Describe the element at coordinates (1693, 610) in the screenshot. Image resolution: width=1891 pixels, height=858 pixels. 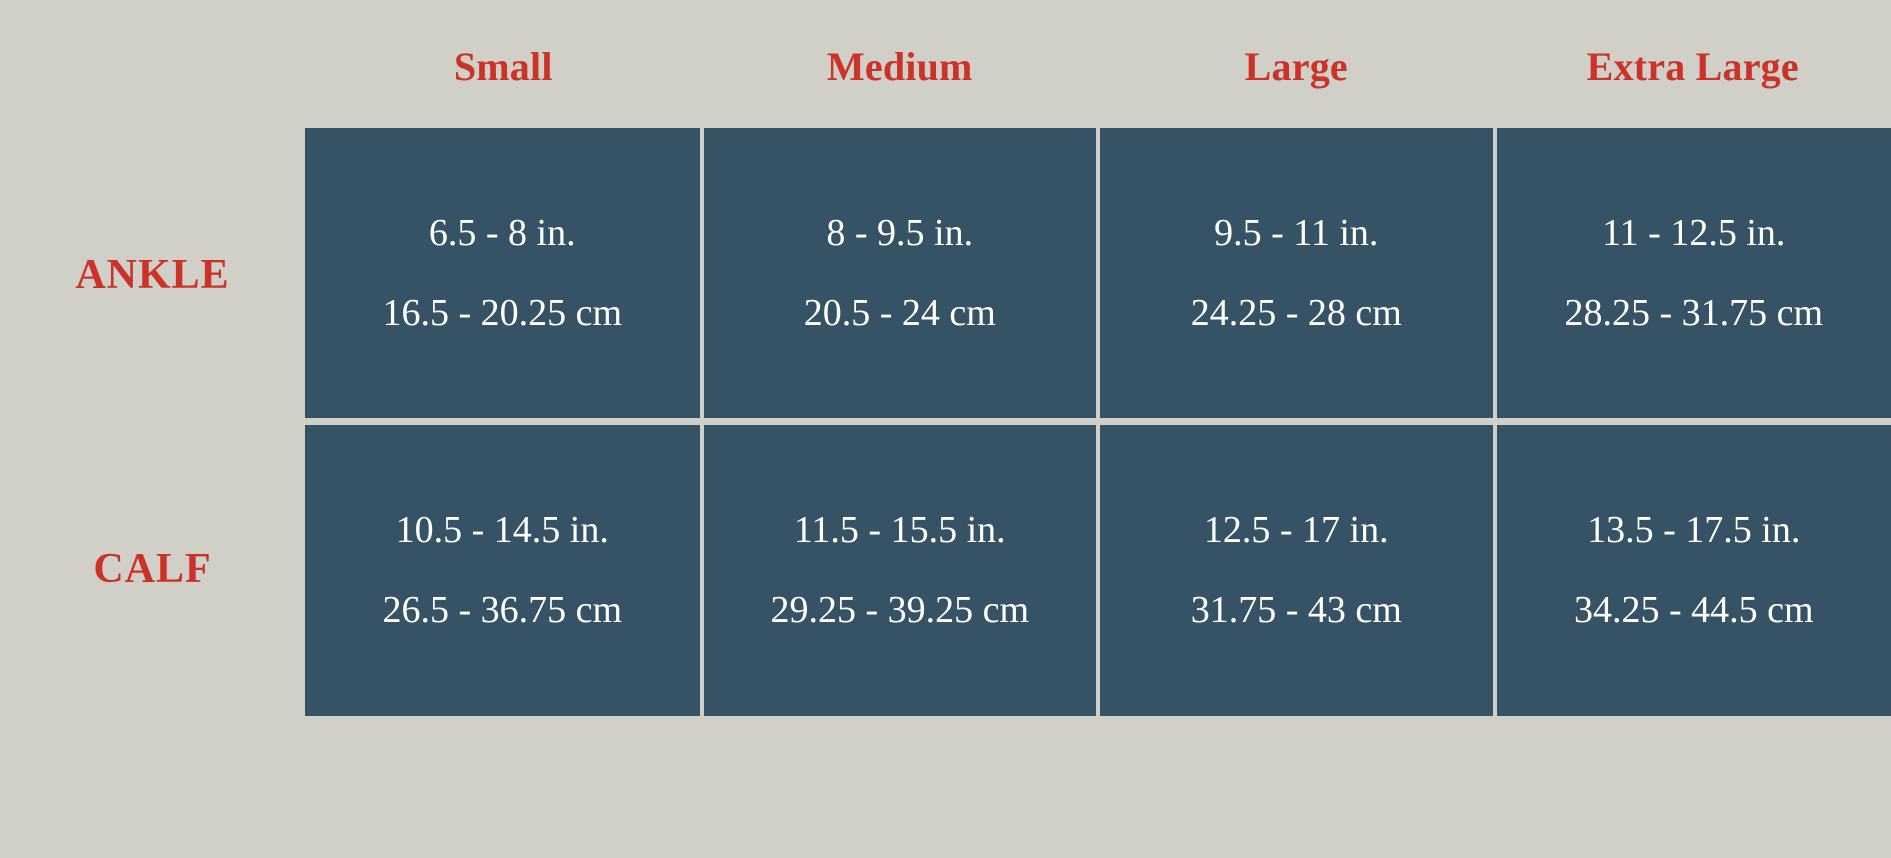
I see `cell-value-cm: 34.25 - 44.5 cm` at that location.